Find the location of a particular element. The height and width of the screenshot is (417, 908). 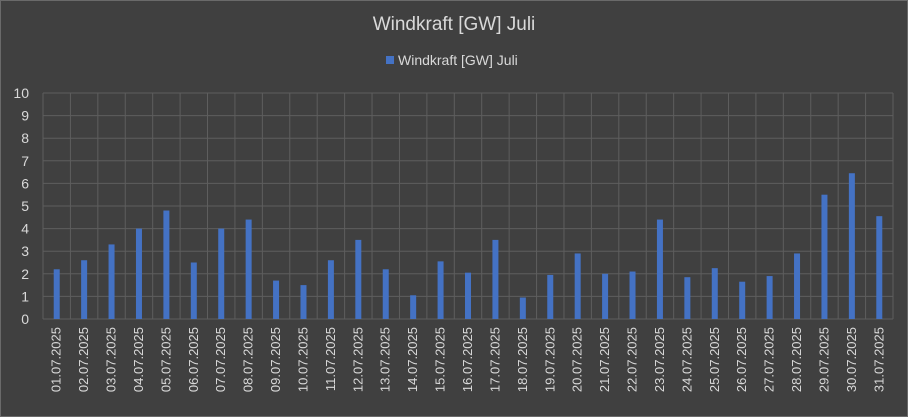

y-tick-label: 7 is located at coordinates (25, 161).